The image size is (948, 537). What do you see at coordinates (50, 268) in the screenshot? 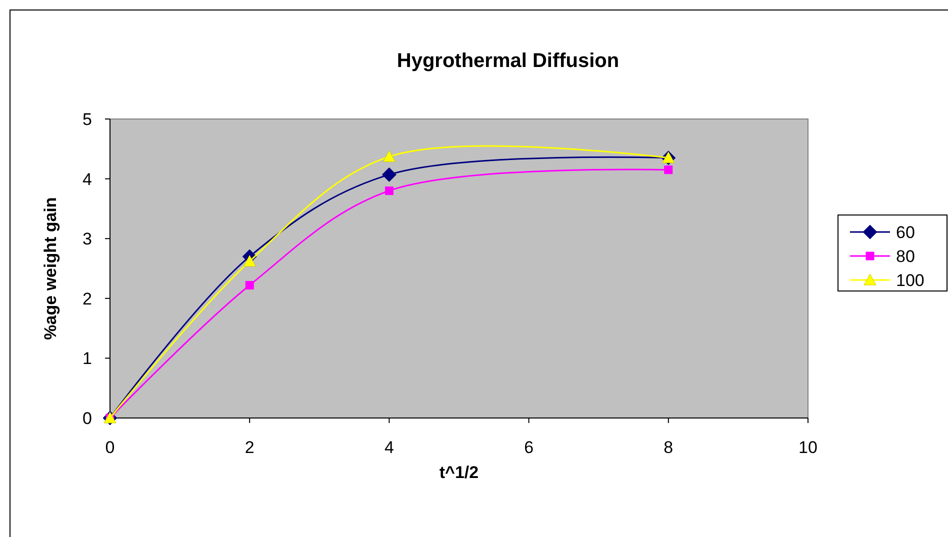
I see `y-axis-title: %age weight gain` at bounding box center [50, 268].